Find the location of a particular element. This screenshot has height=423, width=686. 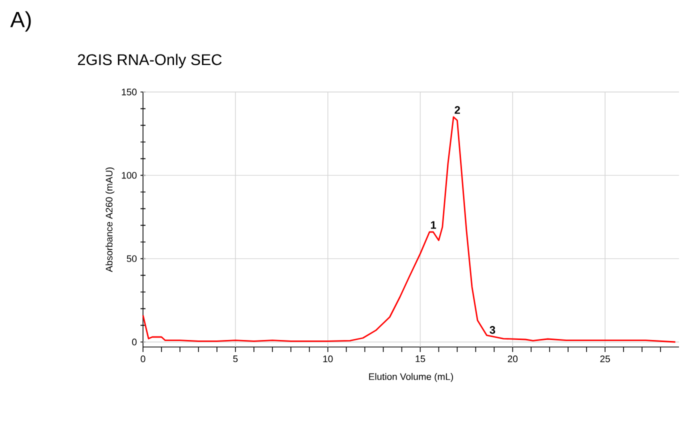

annotation: 3 is located at coordinates (493, 330).